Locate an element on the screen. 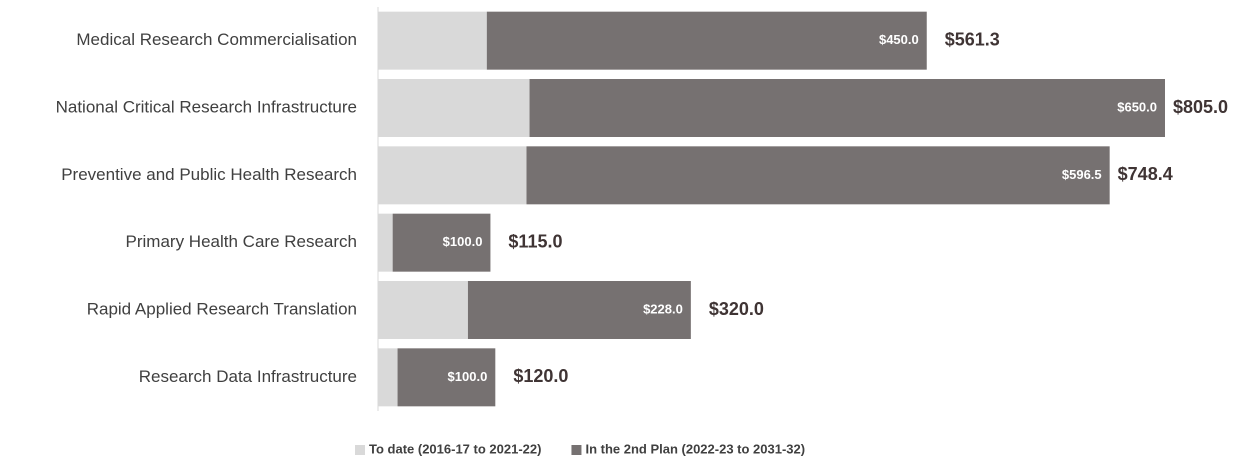 The width and height of the screenshot is (1246, 459). legend-label: In the 2nd Plan (2022-23 to 2031-32) is located at coordinates (695, 448).